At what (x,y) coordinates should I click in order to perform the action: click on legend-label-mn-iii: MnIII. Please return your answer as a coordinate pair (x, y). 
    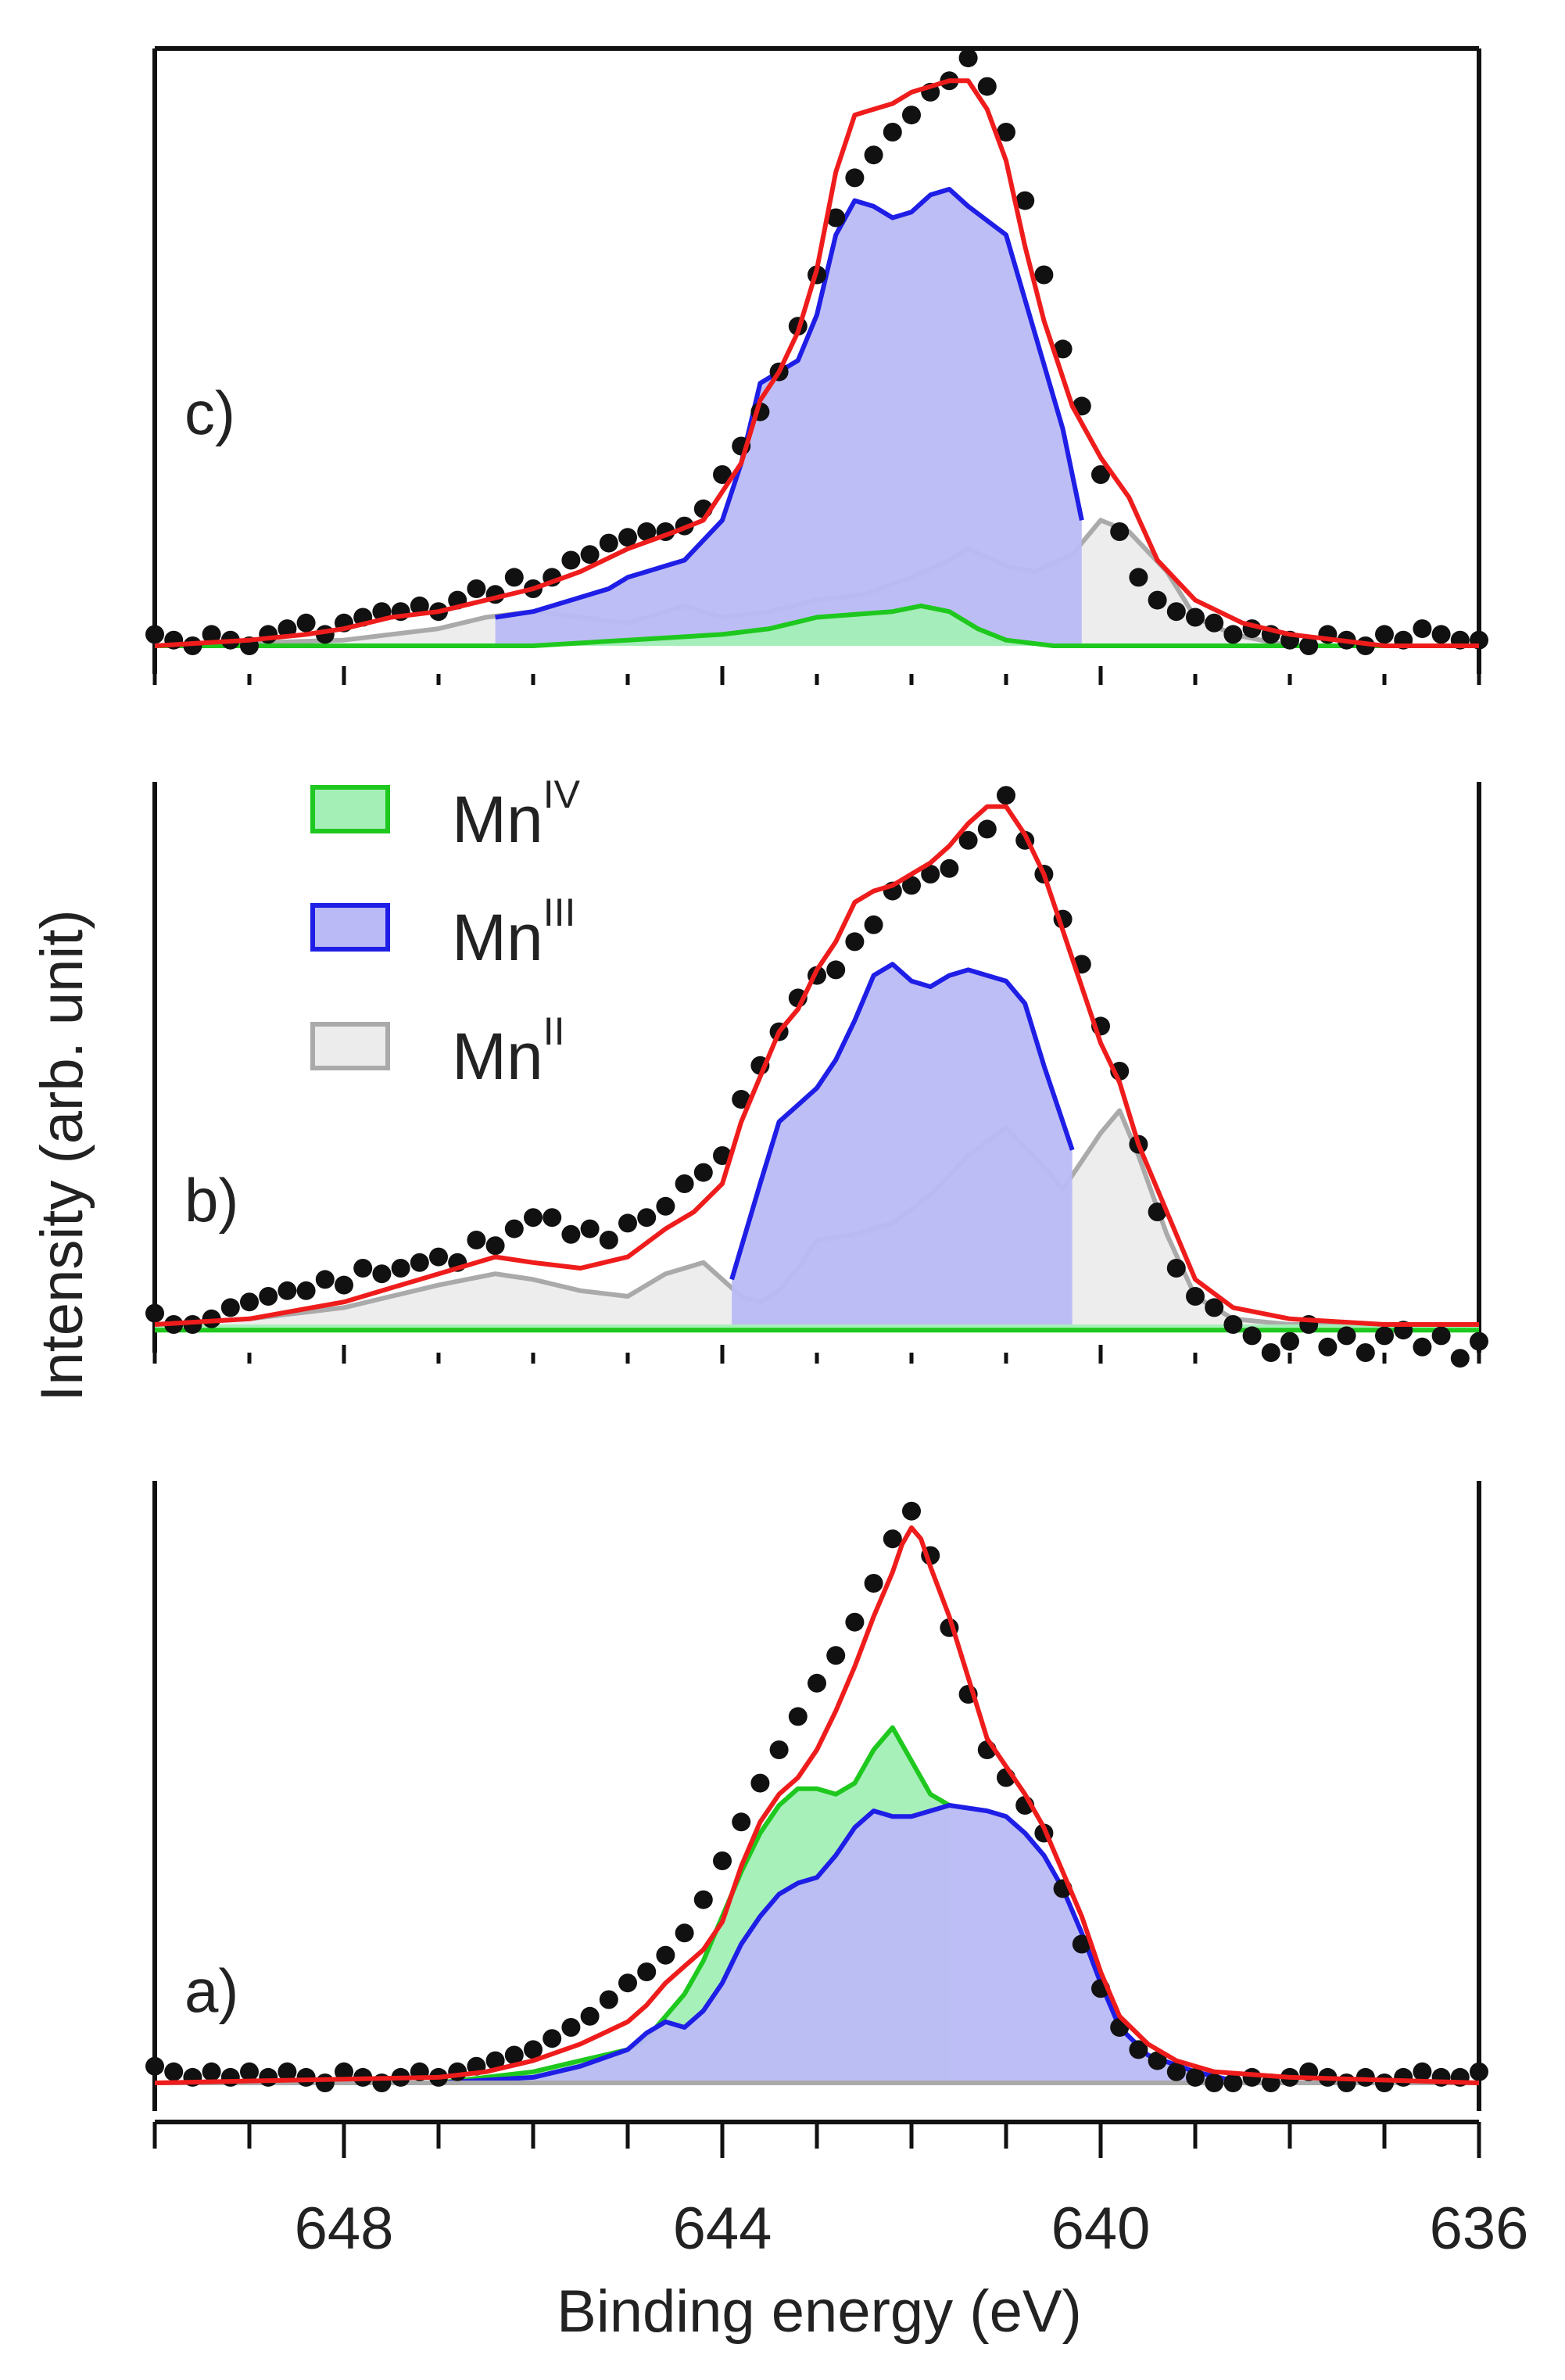
    Looking at the image, I should click on (513, 932).